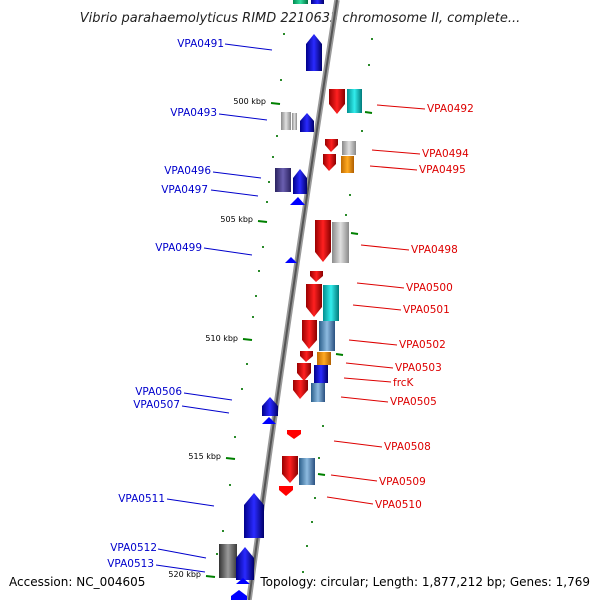 This screenshot has width=600, height=600. Describe the element at coordinates (304, 372) in the screenshot. I see `gene-frcK-a` at that location.